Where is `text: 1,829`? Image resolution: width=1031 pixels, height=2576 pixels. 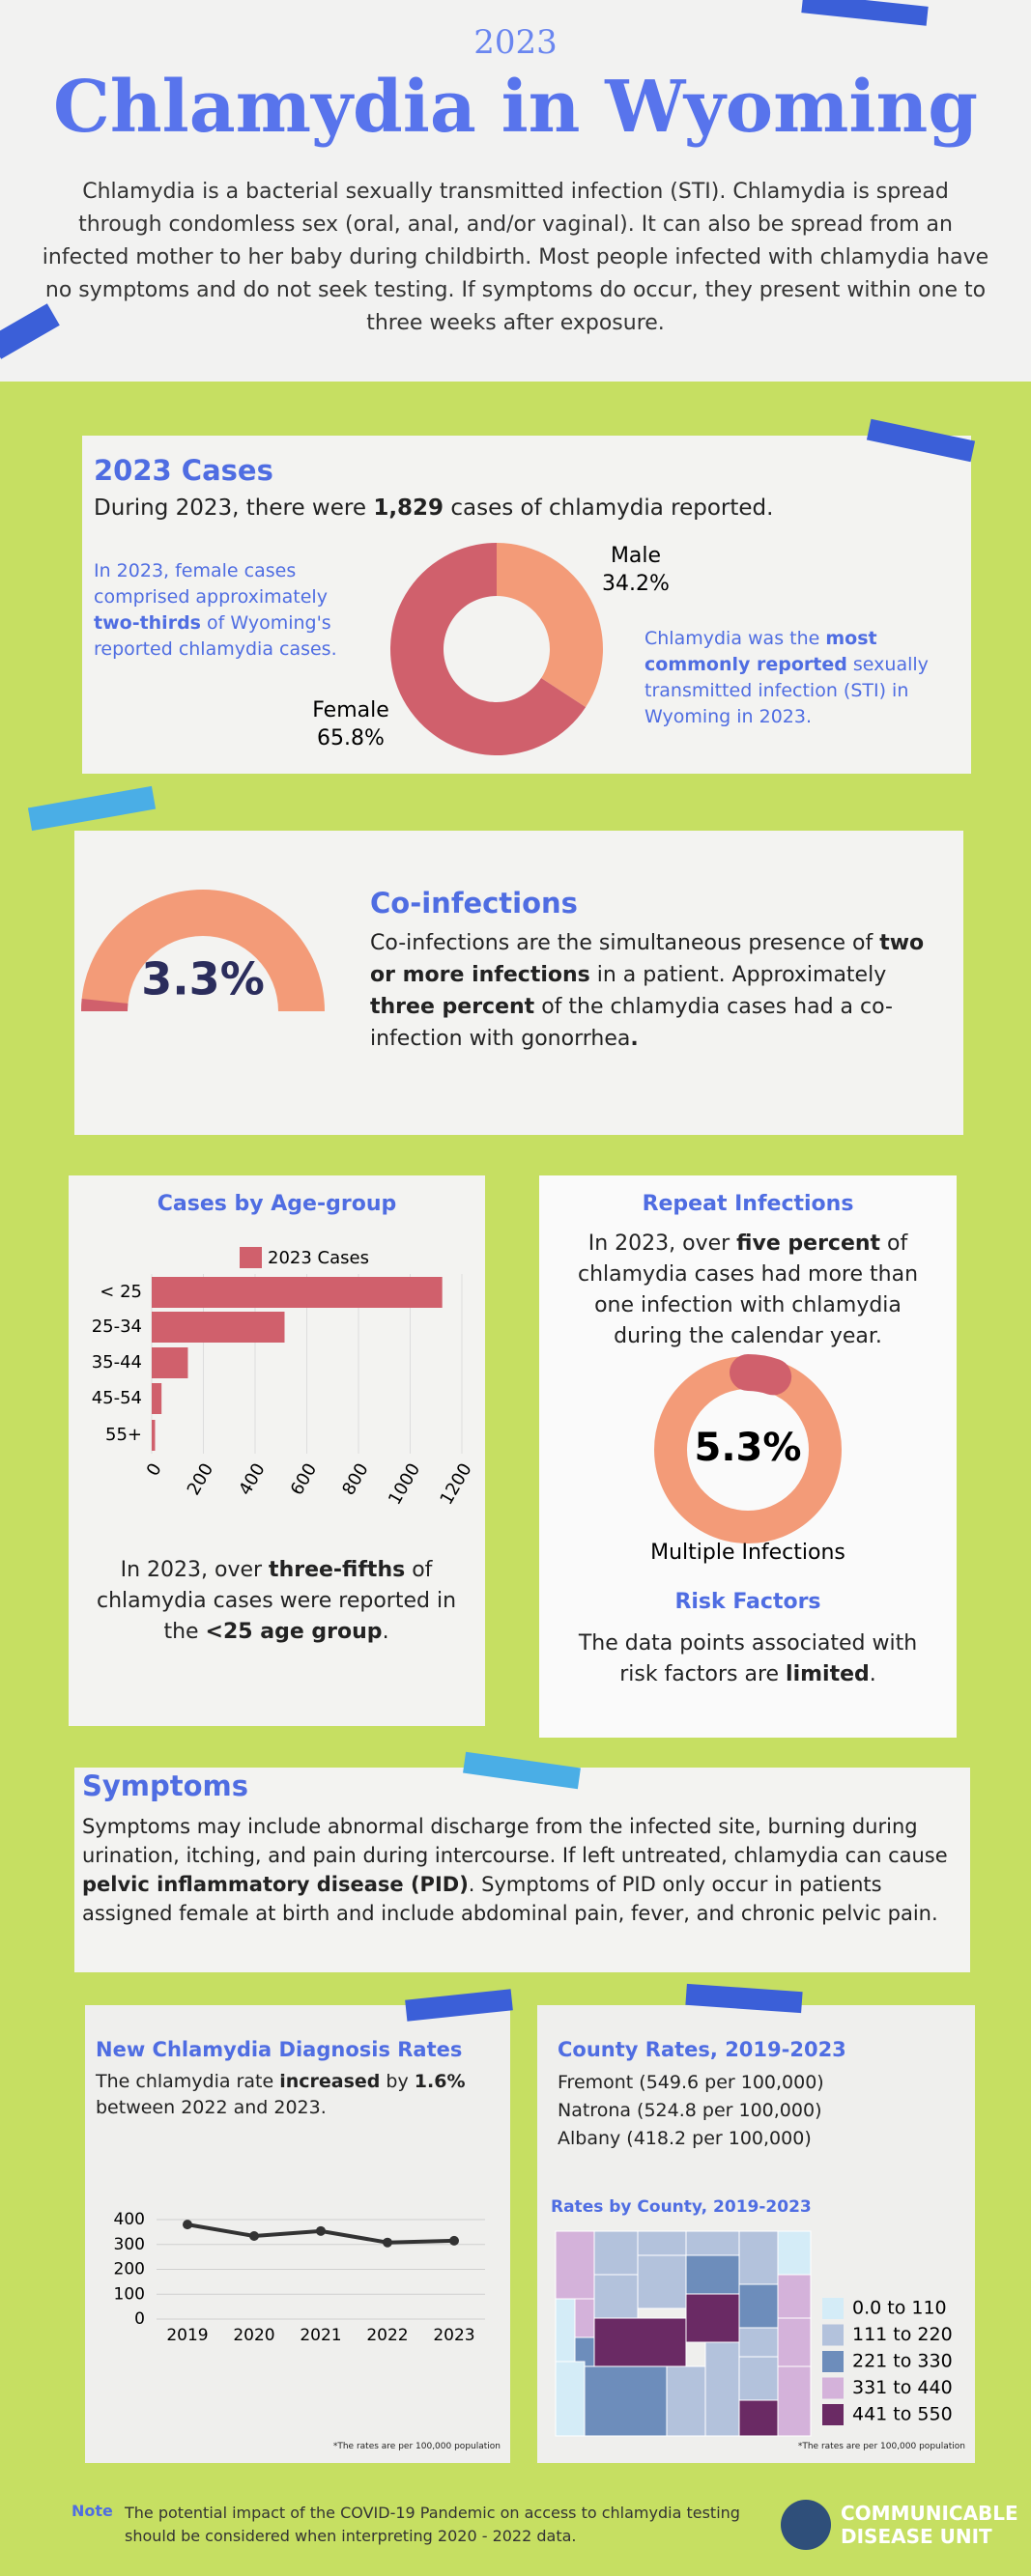
text: 1,829 is located at coordinates (409, 508).